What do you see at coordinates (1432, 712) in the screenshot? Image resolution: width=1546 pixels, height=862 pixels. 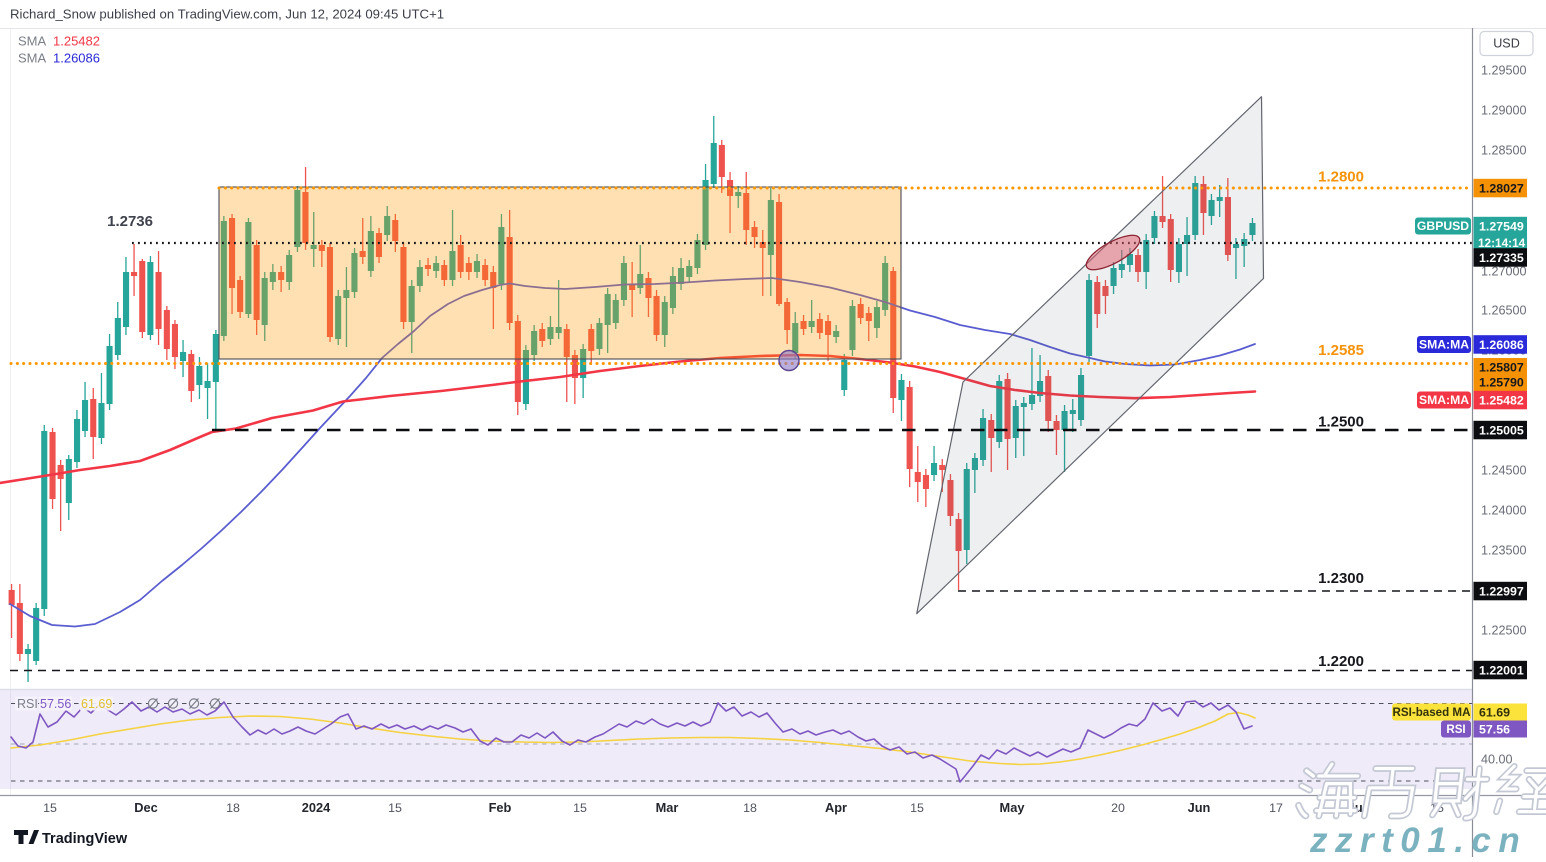 I see `svg-text: RSI-based MA` at bounding box center [1432, 712].